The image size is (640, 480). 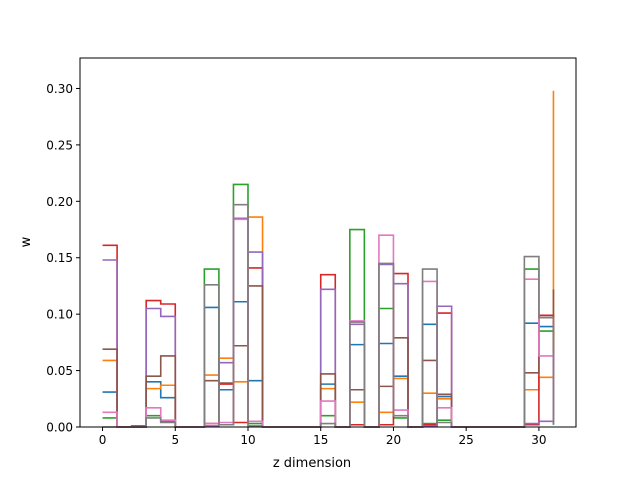 I want to click on y-tick-label: 0.05, so click(x=59, y=371).